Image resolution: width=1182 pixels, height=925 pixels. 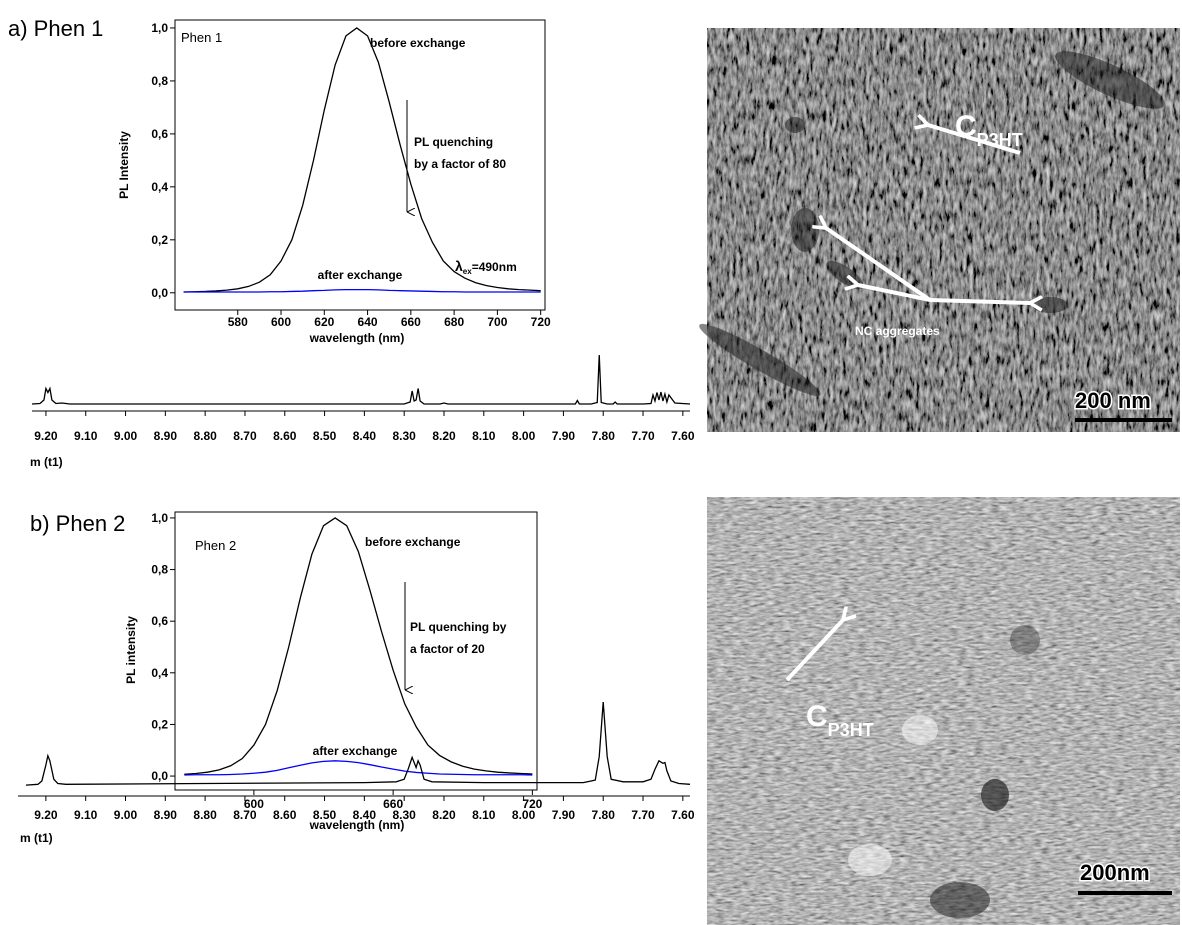 I want to click on annotation: PL quenching by, so click(x=458, y=627).